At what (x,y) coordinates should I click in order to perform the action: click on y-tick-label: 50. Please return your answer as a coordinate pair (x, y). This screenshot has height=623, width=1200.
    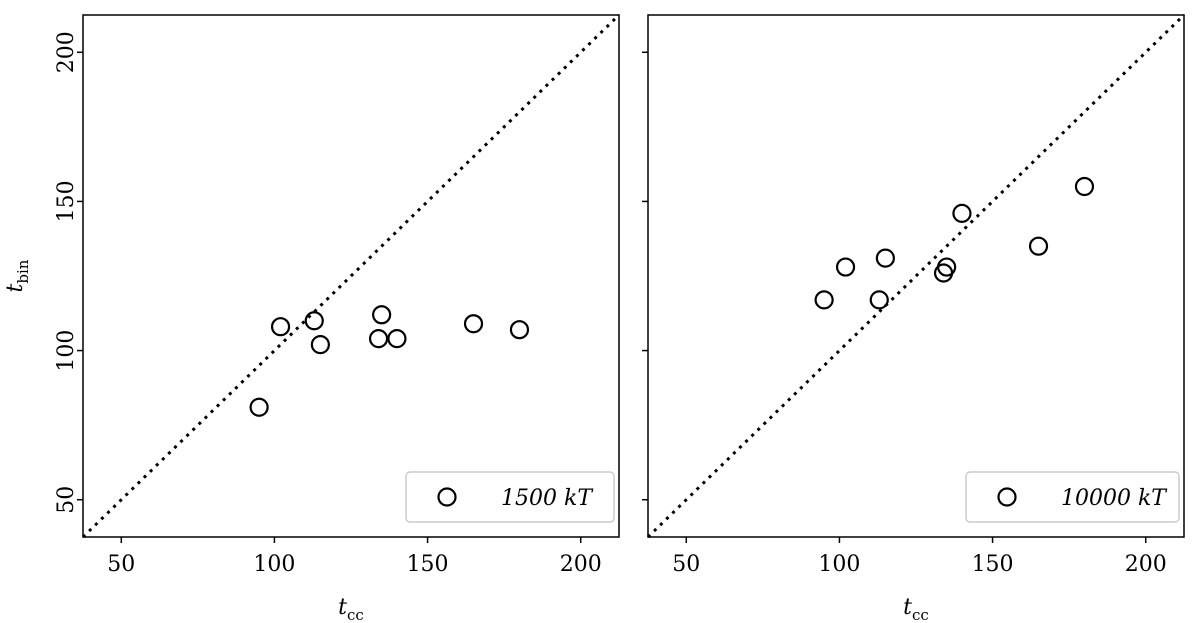
    Looking at the image, I should click on (66, 500).